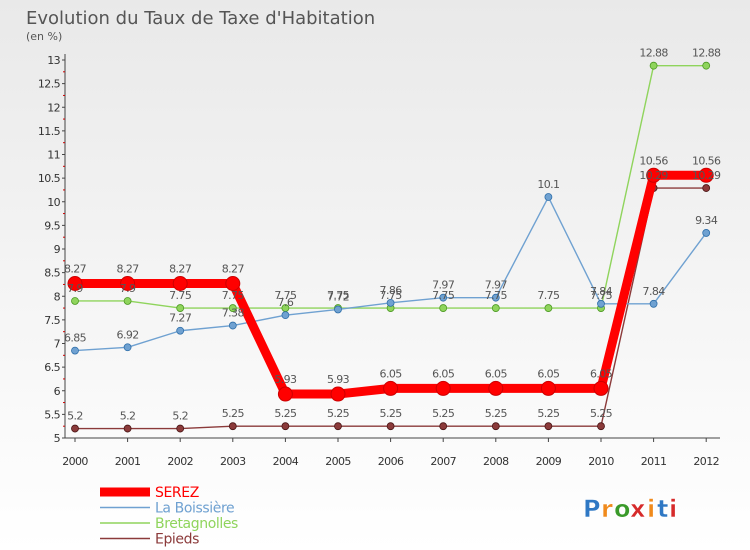 Image resolution: width=750 pixels, height=550 pixels. What do you see at coordinates (391, 461) in the screenshot?
I see `x-tick-label: 2006` at bounding box center [391, 461].